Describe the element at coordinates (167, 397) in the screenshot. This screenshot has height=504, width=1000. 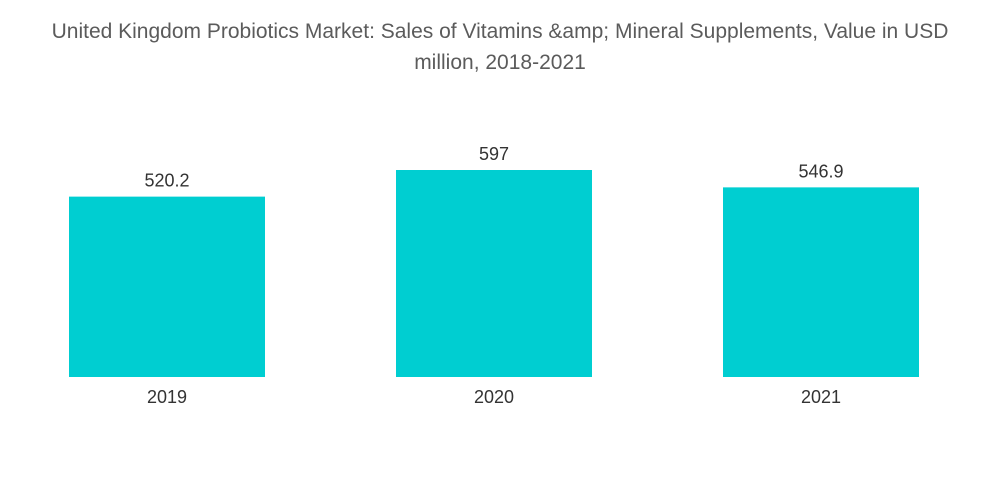
I see `x-tick-label-2019: 2019` at that location.